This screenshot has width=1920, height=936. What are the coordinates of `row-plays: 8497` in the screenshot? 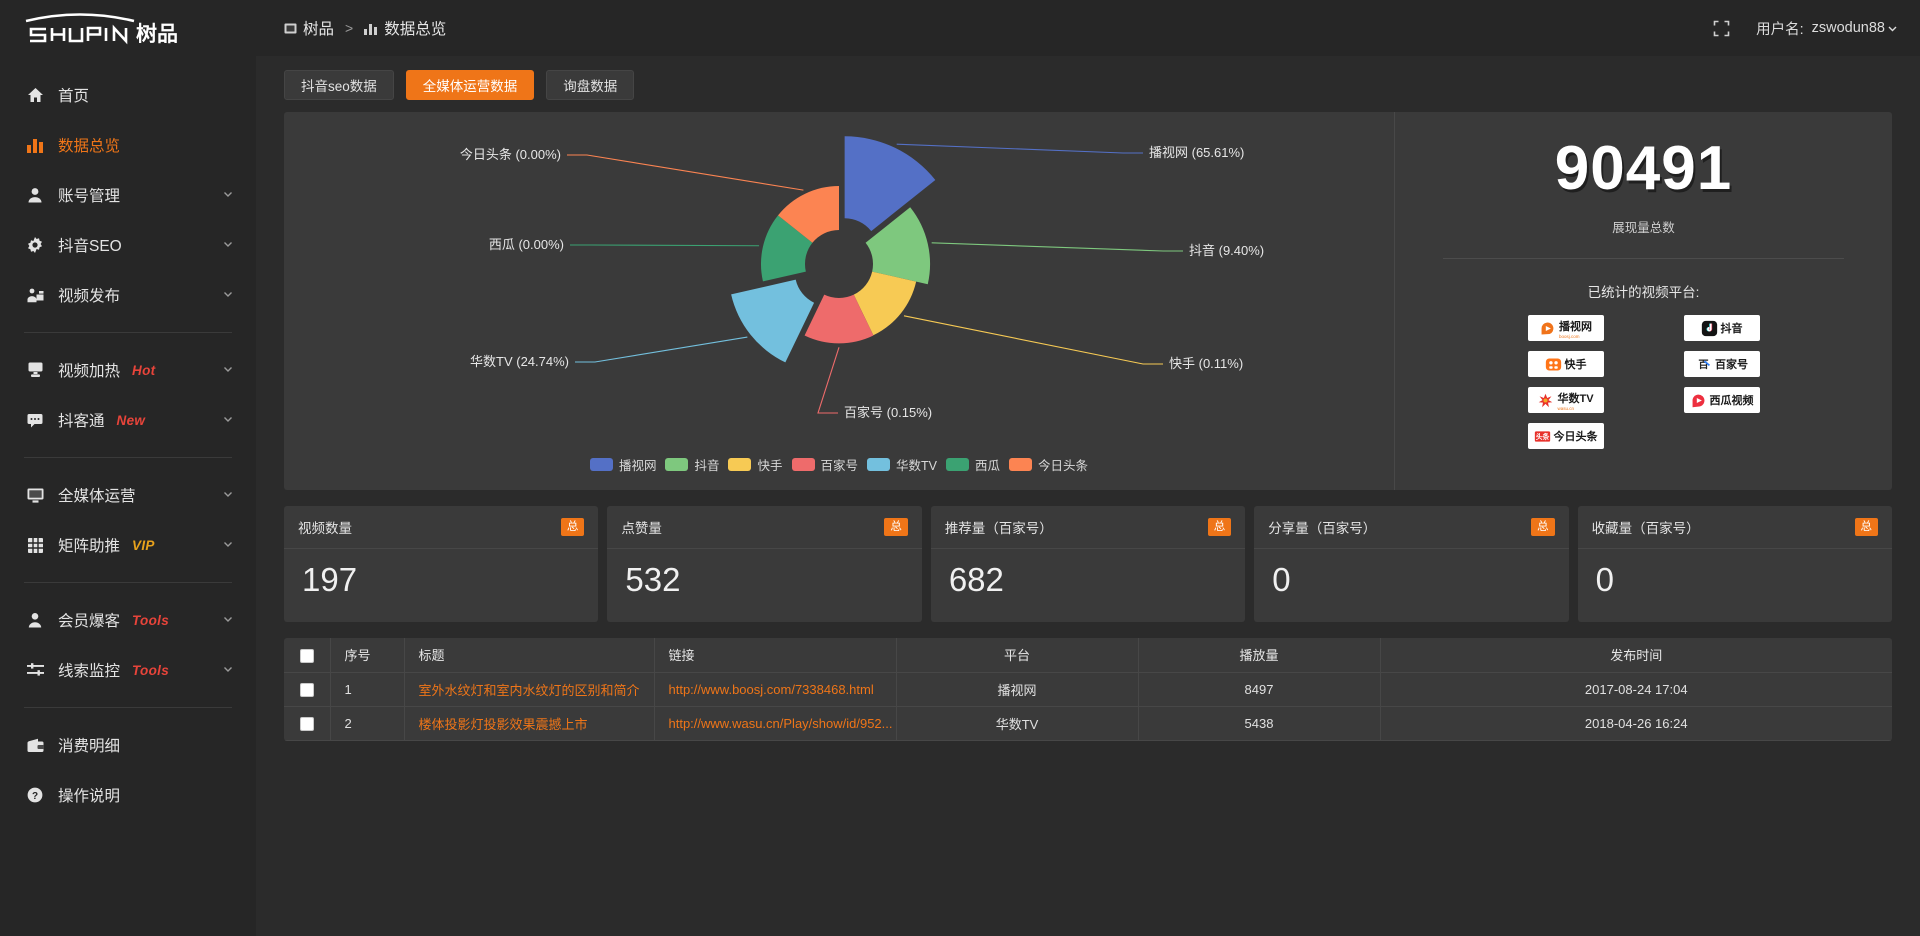 It's located at (1259, 689).